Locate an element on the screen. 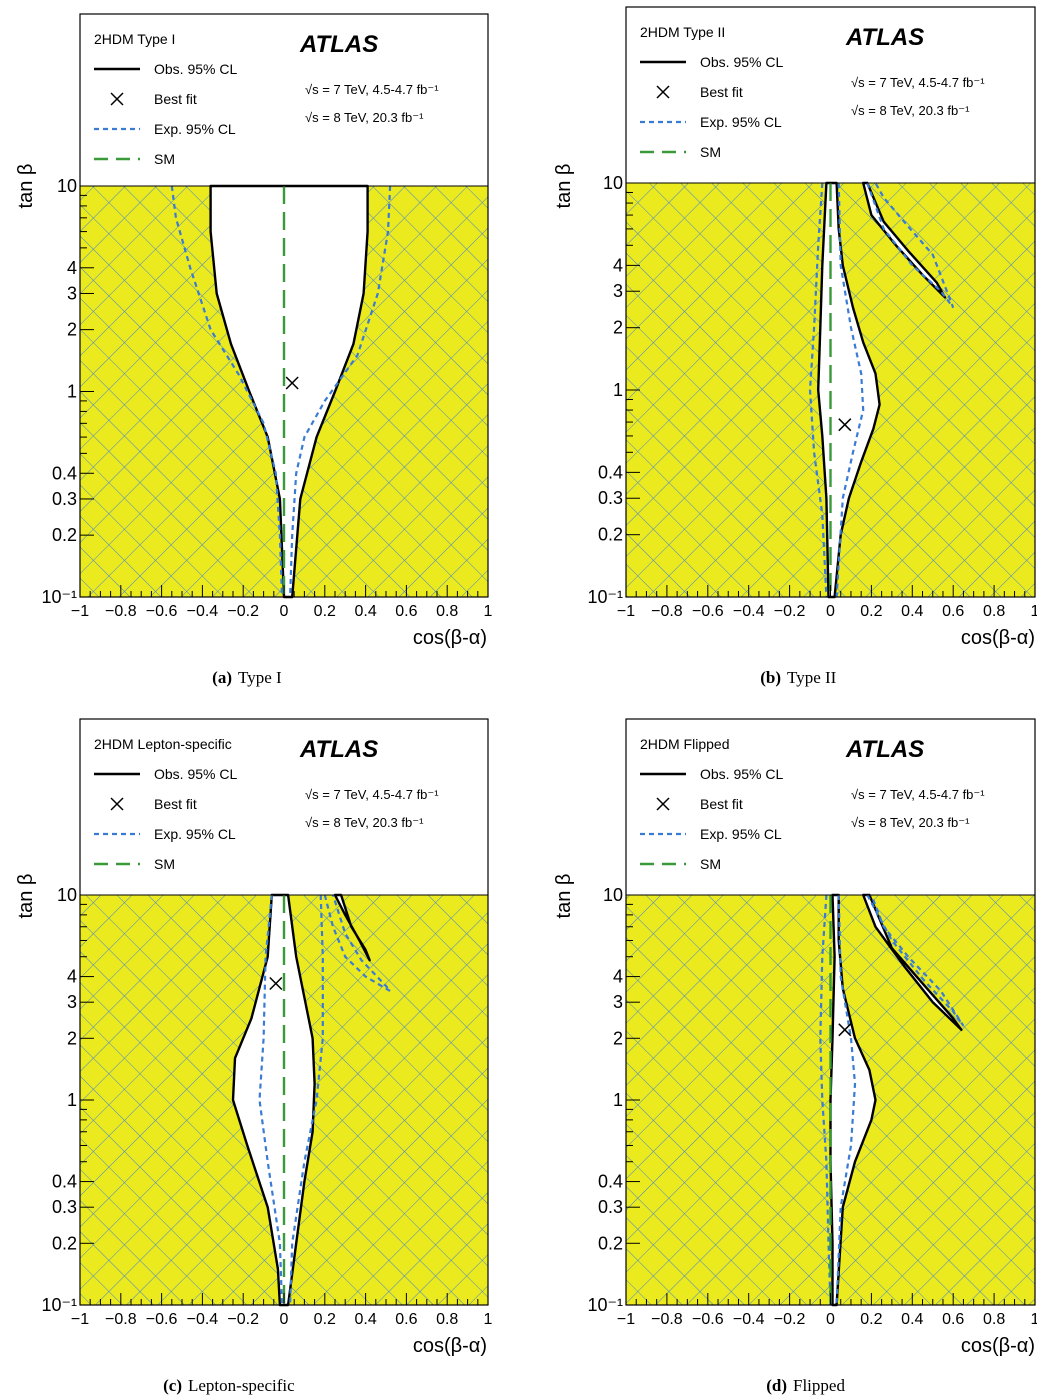 The width and height of the screenshot is (1037, 1398). panel-a-caption: Type I is located at coordinates (260, 677).